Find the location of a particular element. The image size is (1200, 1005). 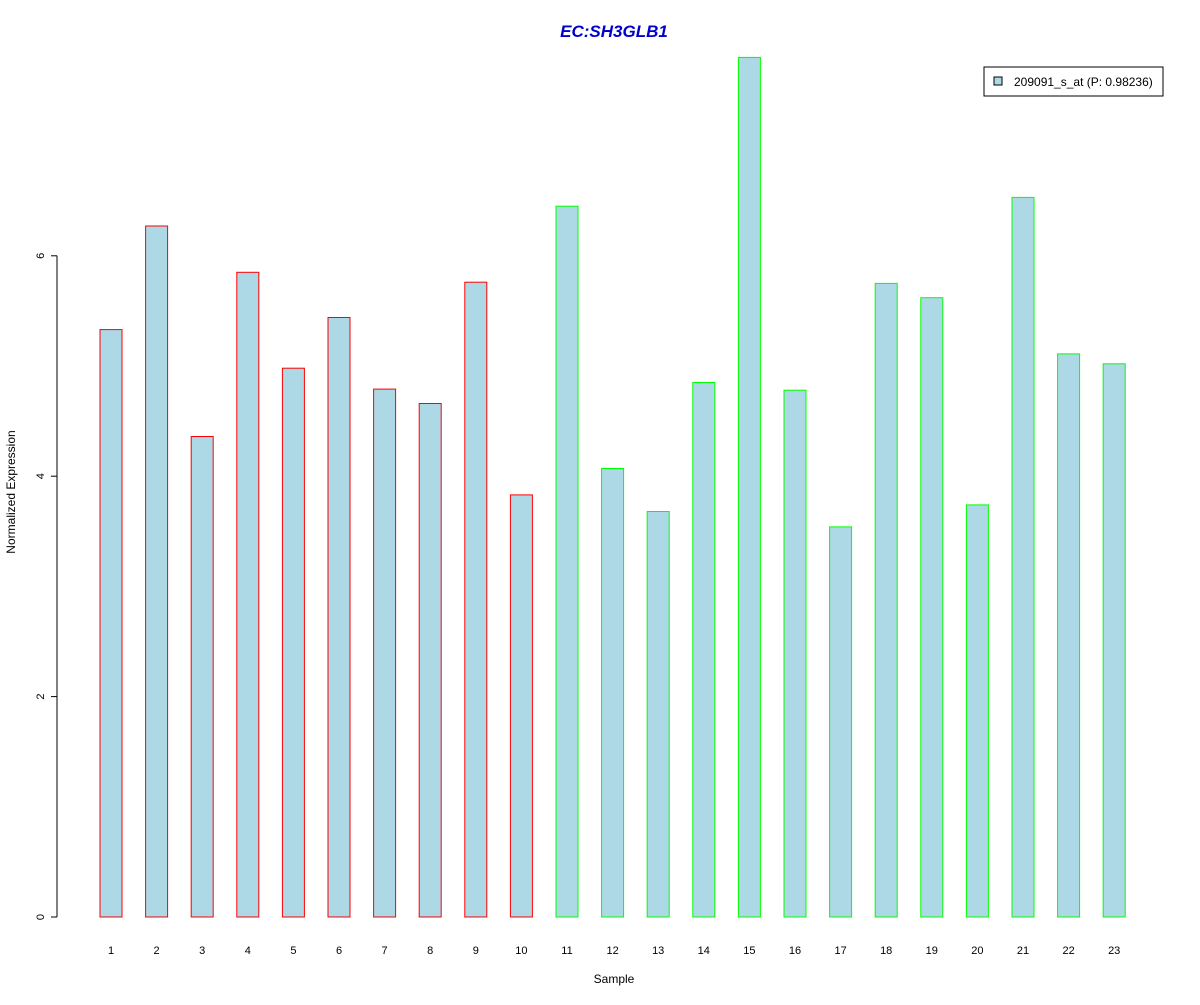

x-tick-label: 11 is located at coordinates (566, 951).